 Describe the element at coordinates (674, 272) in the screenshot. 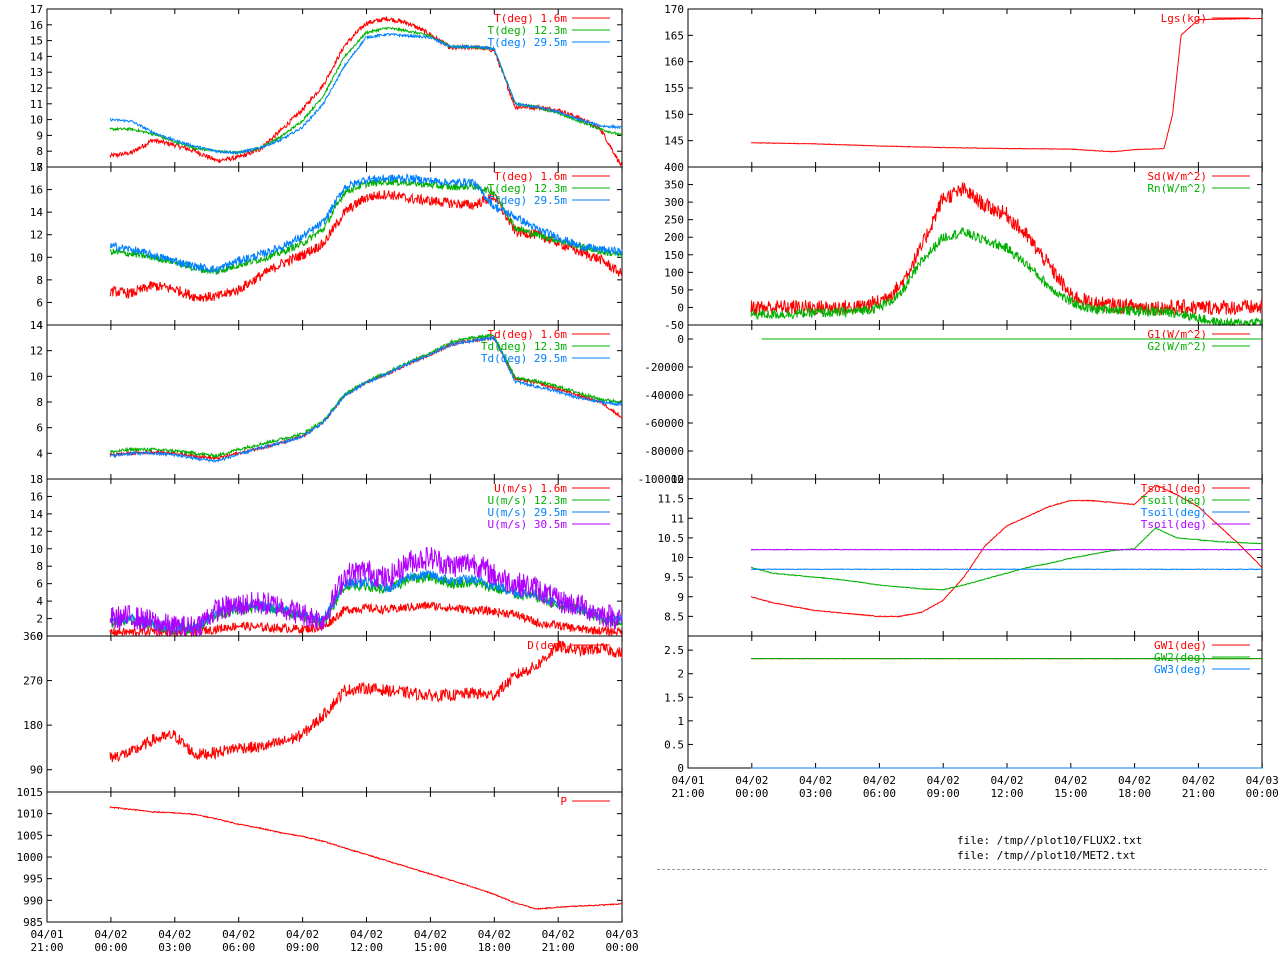

I see `y-tick-label: 100` at that location.